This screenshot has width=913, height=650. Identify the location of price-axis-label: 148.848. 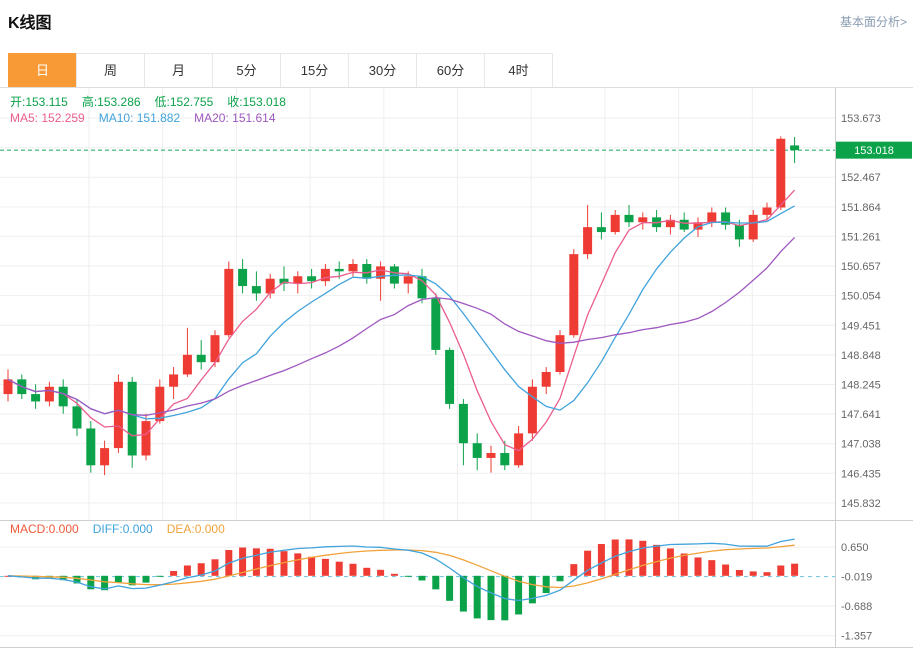
(861, 356).